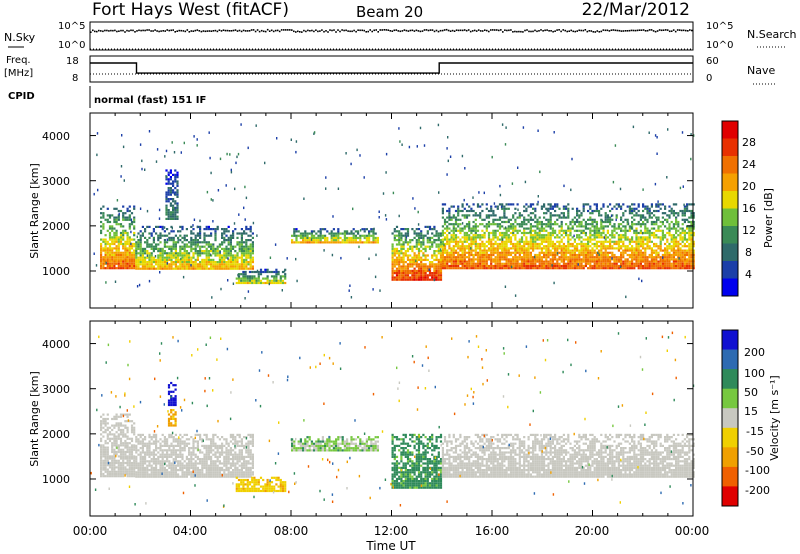 This screenshot has height=554, width=800. I want to click on velocity-cell, so click(114, 465).